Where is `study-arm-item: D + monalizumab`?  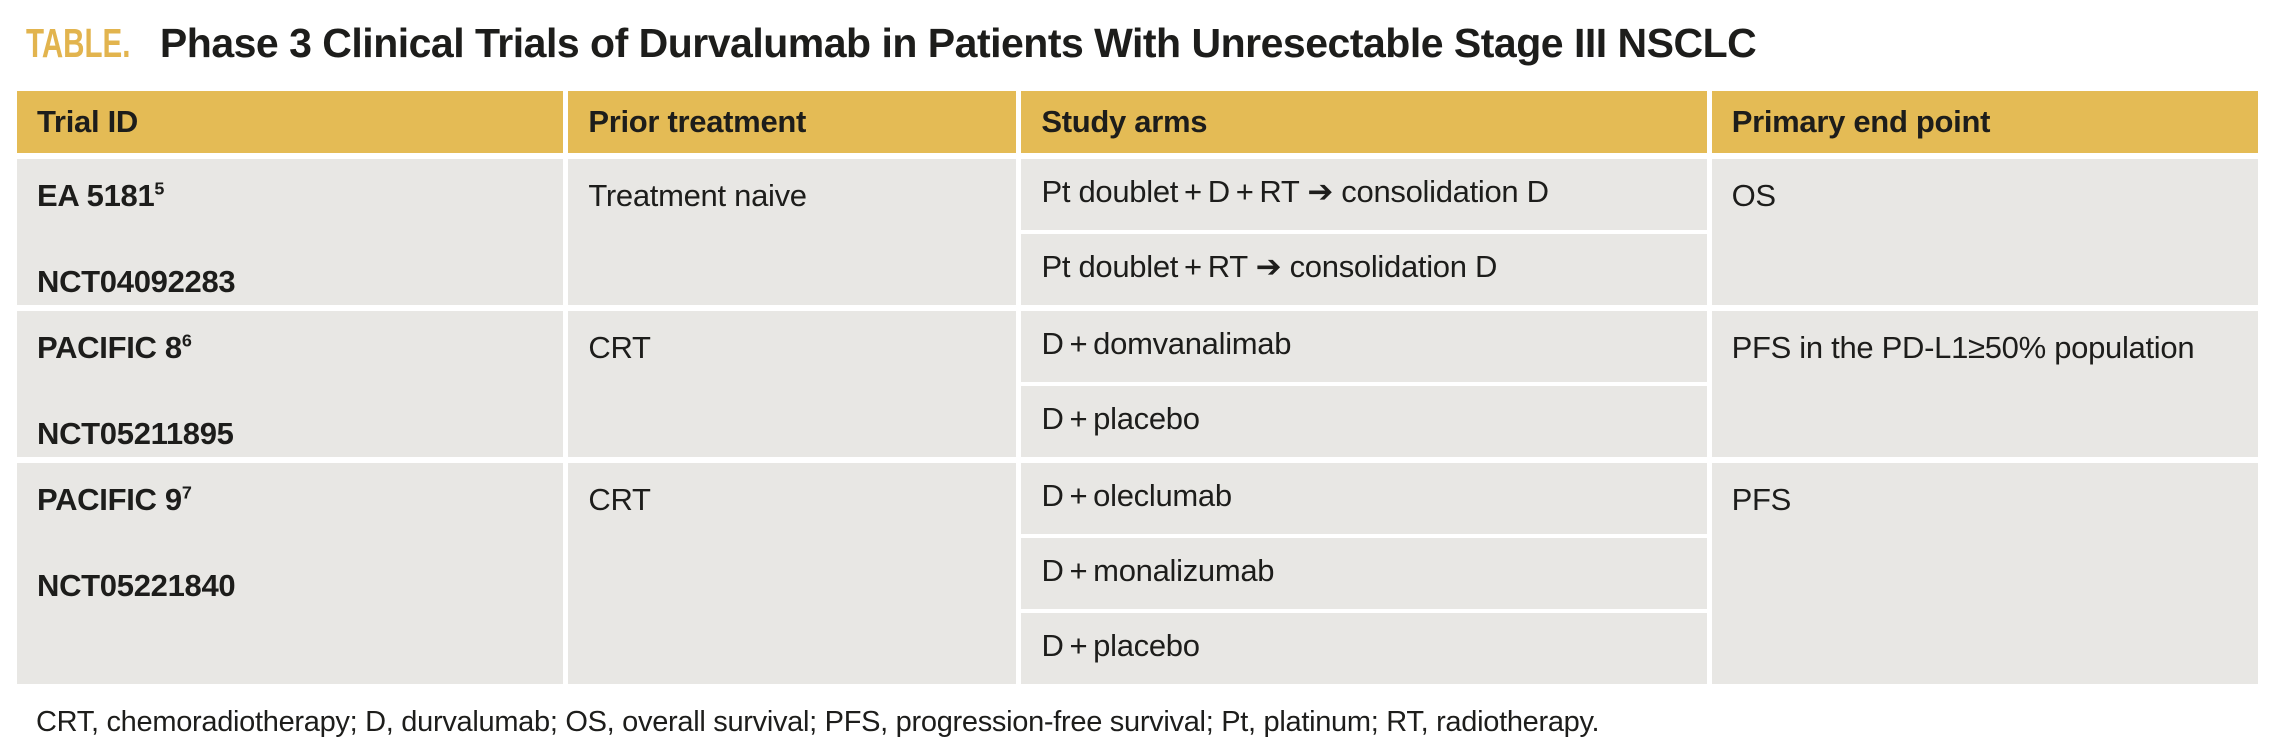 study-arm-item: D + monalizumab is located at coordinates (1364, 573).